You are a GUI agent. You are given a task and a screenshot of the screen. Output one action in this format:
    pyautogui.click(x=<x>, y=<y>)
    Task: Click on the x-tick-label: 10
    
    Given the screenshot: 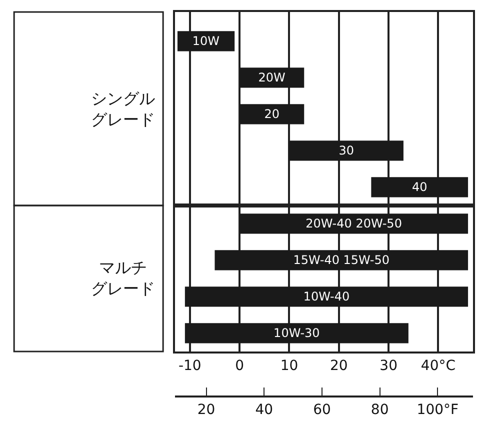 What is the action you would take?
    pyautogui.click(x=289, y=366)
    